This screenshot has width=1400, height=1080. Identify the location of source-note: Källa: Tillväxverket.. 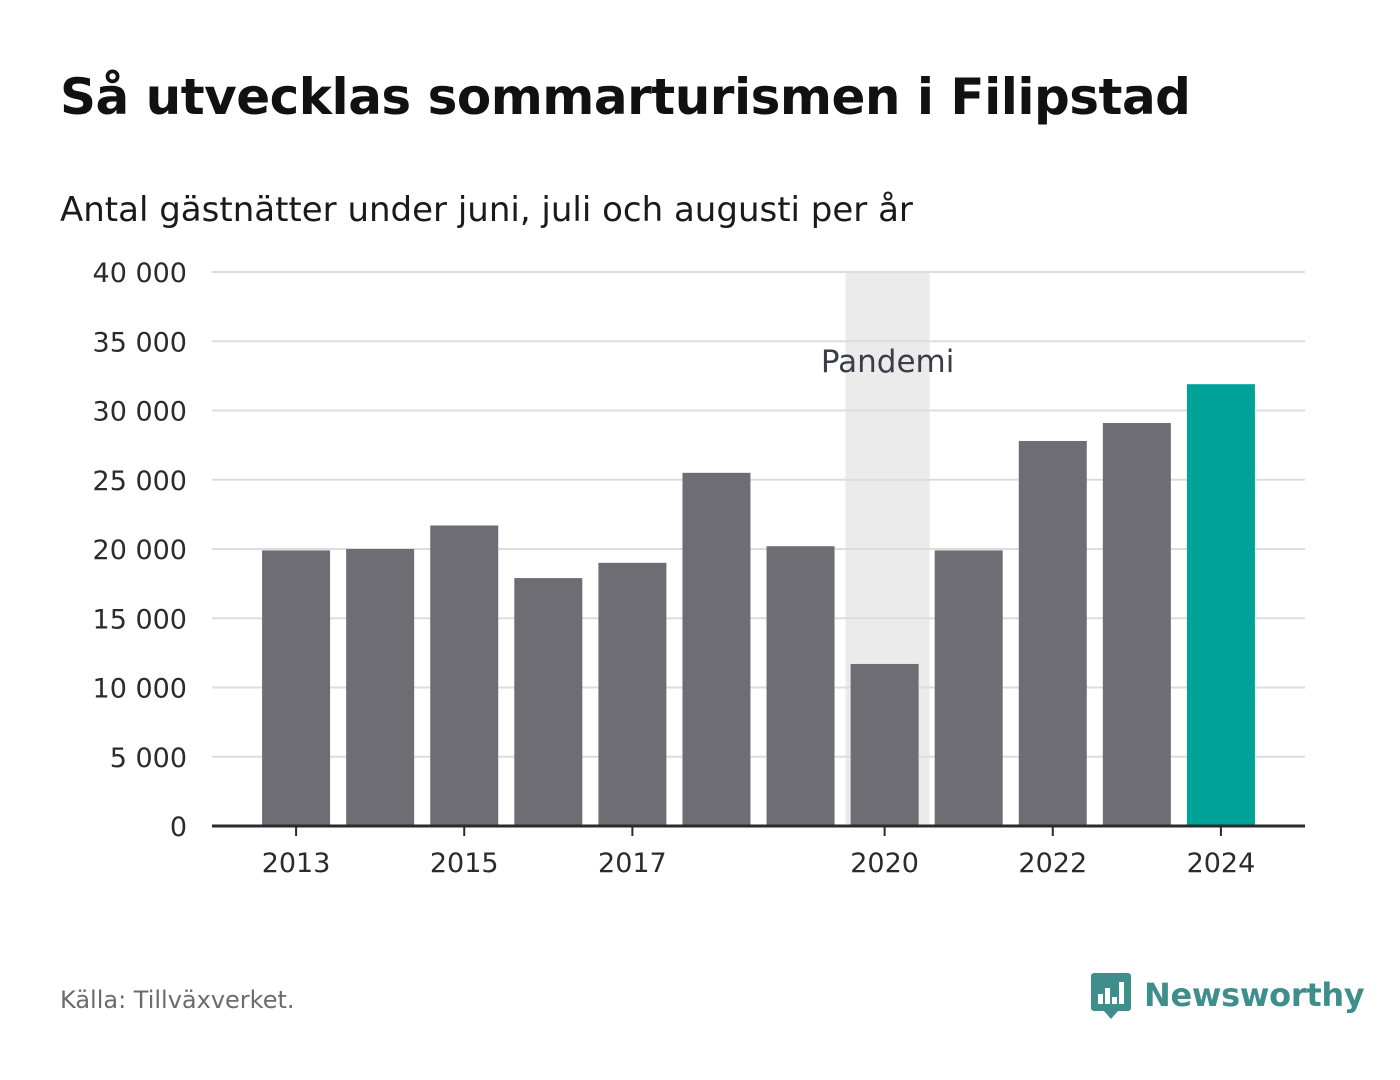
(177, 1000).